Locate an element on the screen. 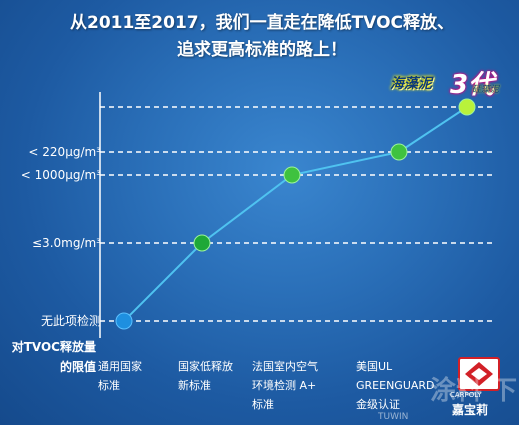 The width and height of the screenshot is (519, 425). brand-chinese: 嘉宝莉 is located at coordinates (470, 410).